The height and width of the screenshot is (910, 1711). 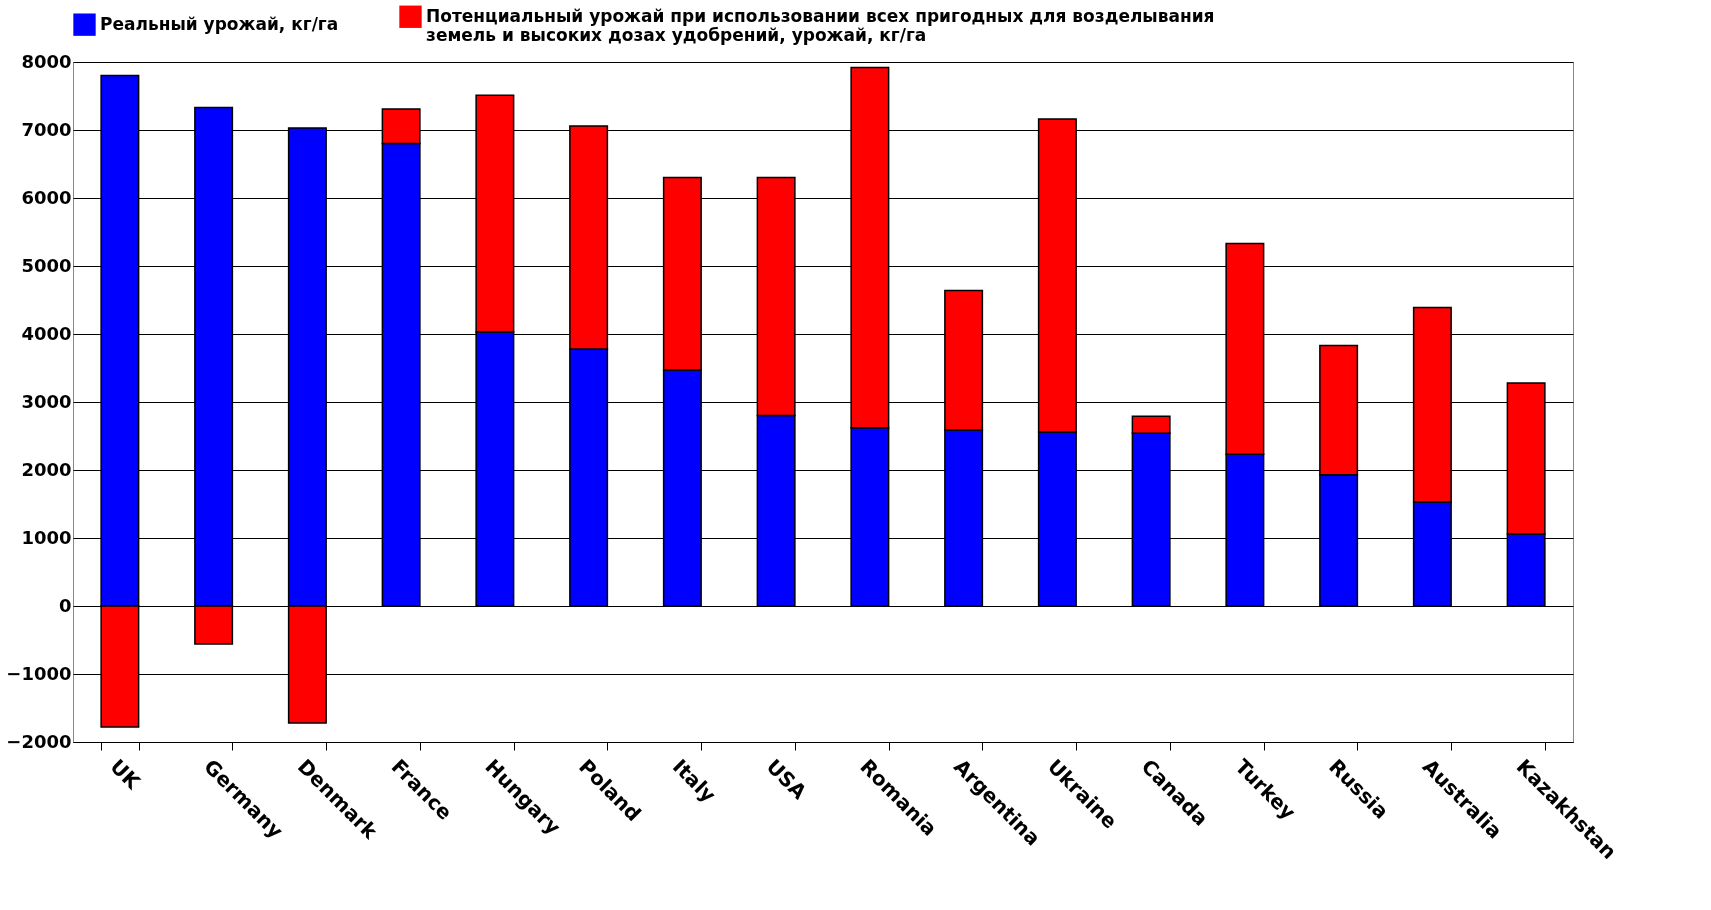 What do you see at coordinates (39, 741) in the screenshot?
I see `y-tick-label: −2000` at bounding box center [39, 741].